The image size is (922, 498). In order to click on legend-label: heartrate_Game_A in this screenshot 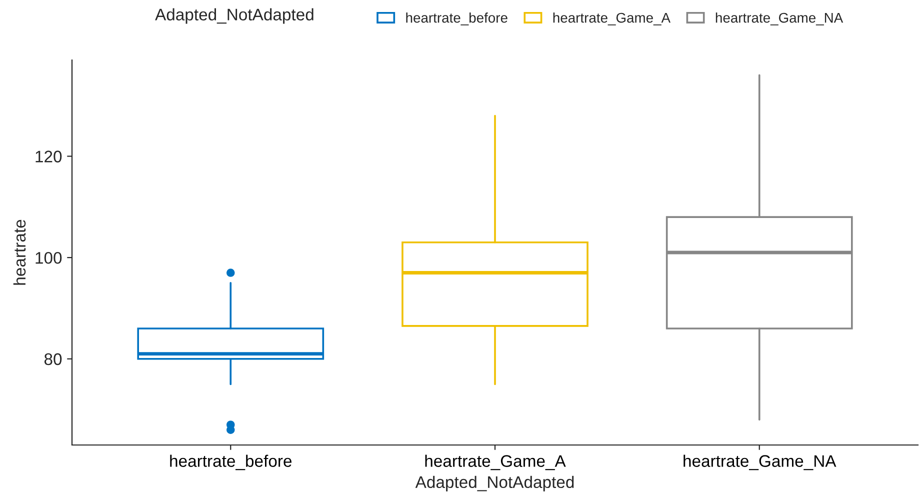, I will do `click(611, 19)`.